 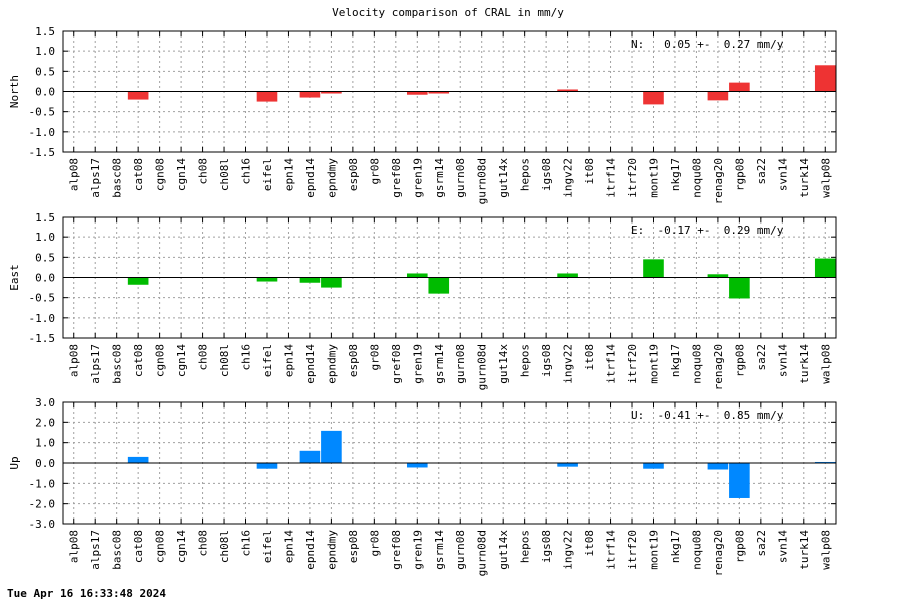 I want to click on y-tick-label: 3.0, so click(x=45, y=402).